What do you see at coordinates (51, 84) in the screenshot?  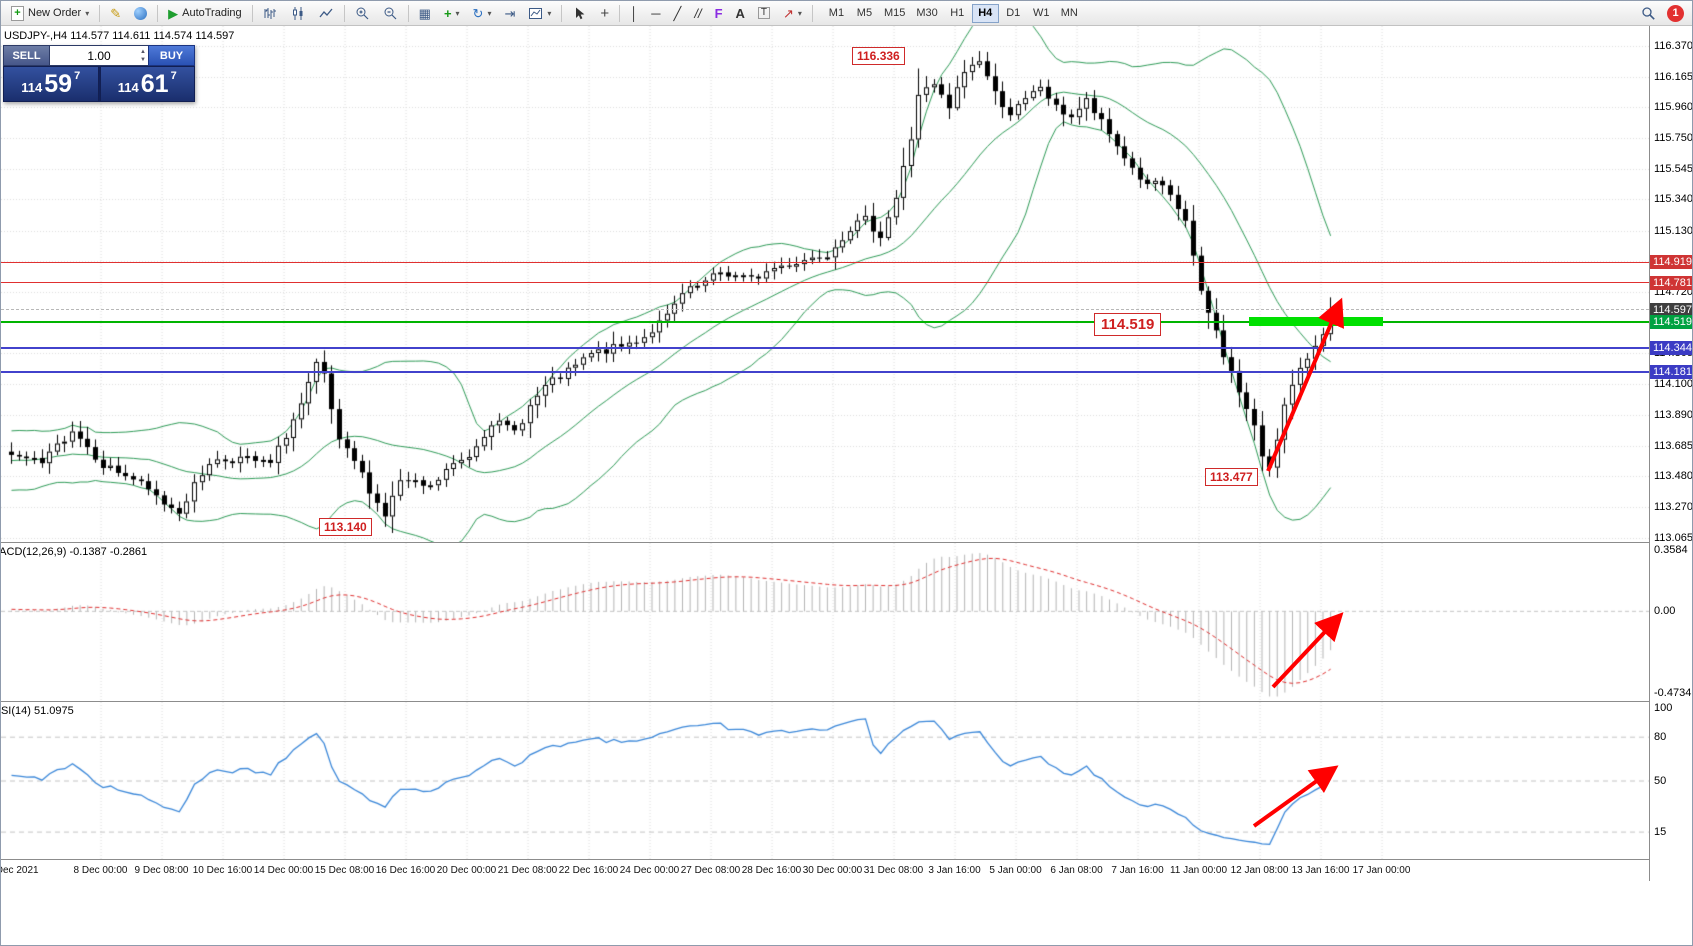 I see `sell-price-button: 114 59 7` at bounding box center [51, 84].